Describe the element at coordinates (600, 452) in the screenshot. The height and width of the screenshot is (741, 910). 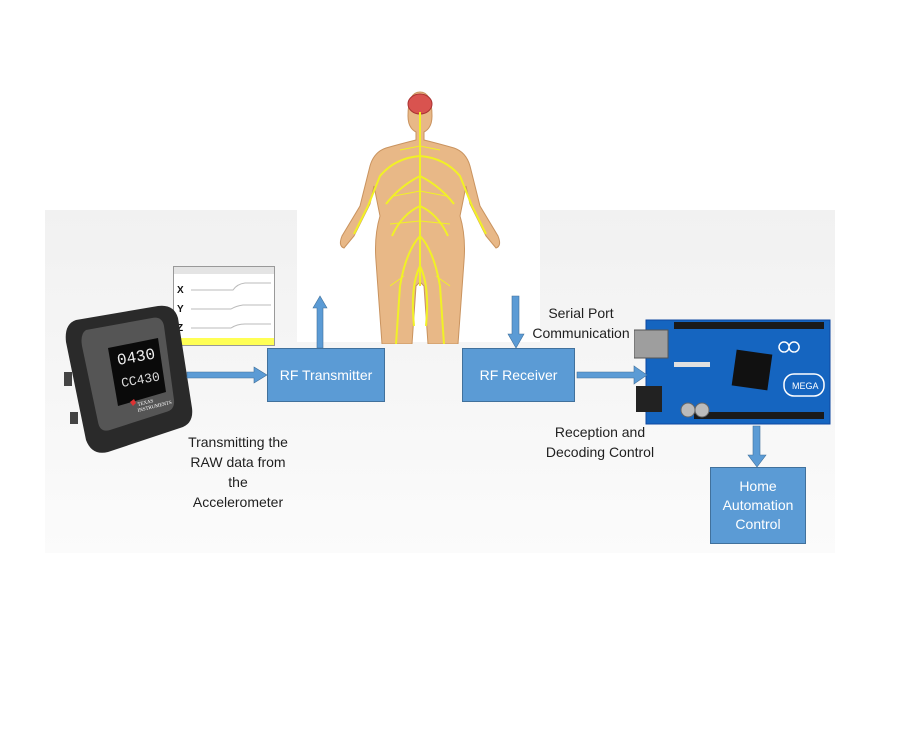
I see `reception-line2: Decoding Control` at that location.